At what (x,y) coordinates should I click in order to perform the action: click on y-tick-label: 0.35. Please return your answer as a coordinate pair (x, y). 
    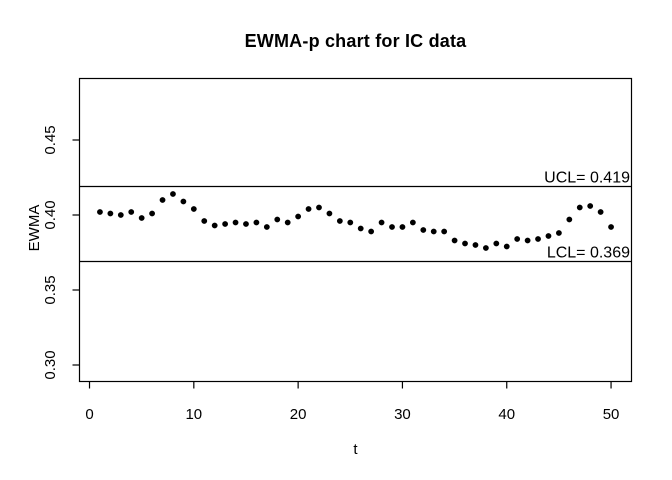
    Looking at the image, I should click on (50, 289).